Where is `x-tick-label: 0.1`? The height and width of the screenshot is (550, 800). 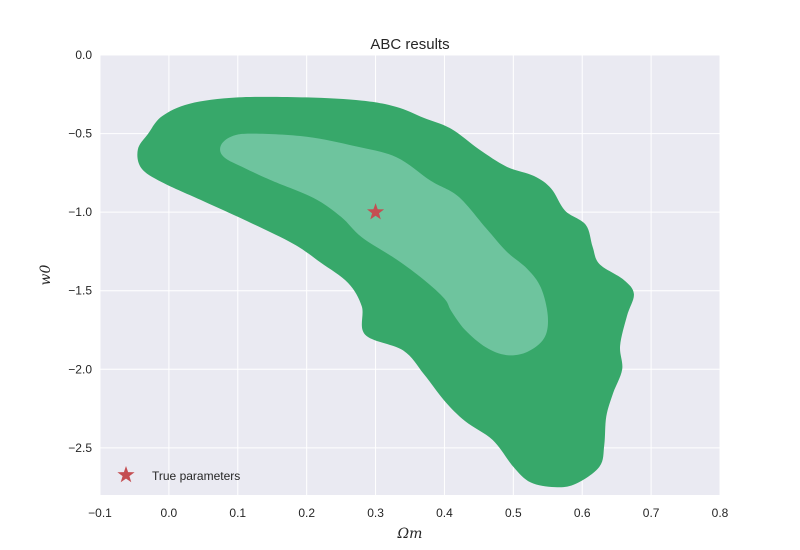
x-tick-label: 0.1 is located at coordinates (237, 513).